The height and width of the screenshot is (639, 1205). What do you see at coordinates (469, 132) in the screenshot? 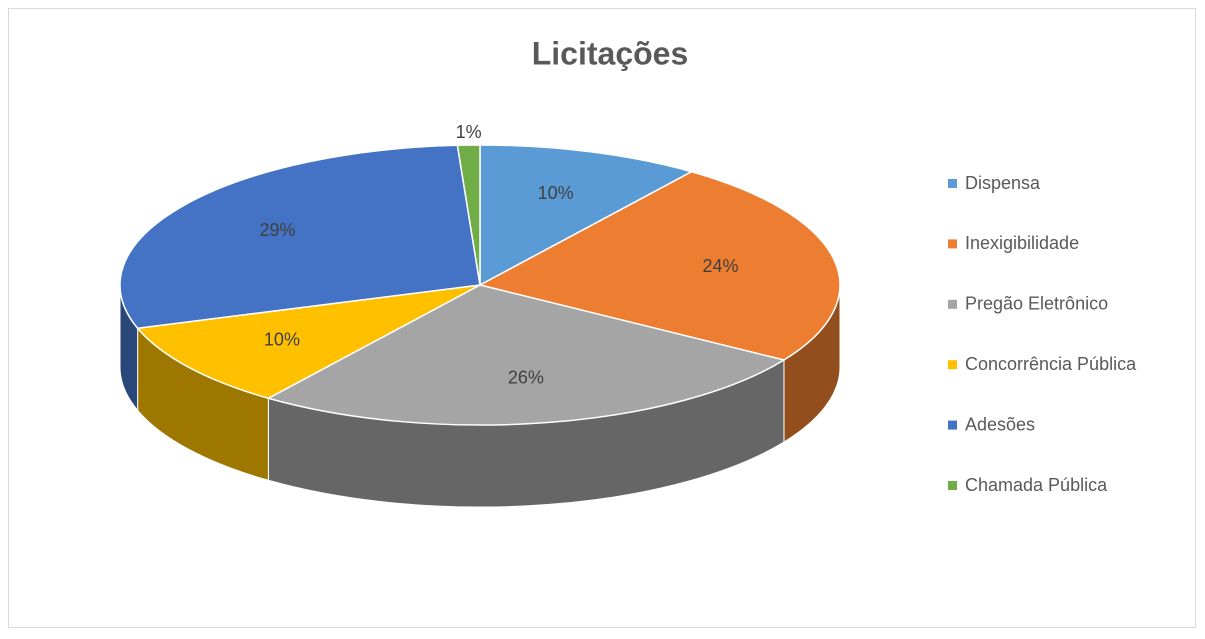
I see `data-label: 1%` at bounding box center [469, 132].